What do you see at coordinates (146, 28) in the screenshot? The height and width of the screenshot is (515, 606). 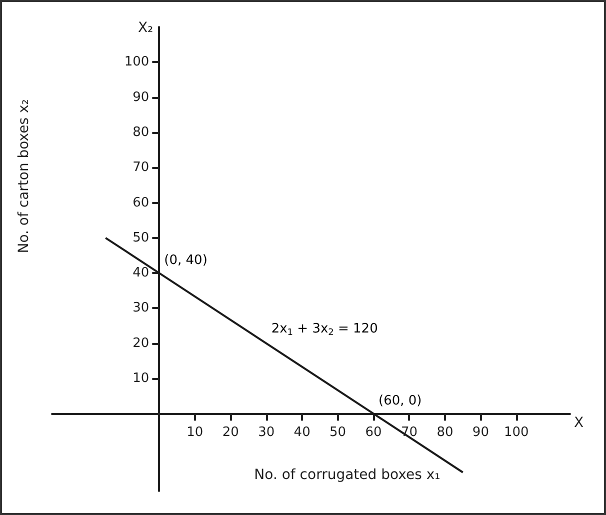 I see `annotation: X₂` at bounding box center [146, 28].